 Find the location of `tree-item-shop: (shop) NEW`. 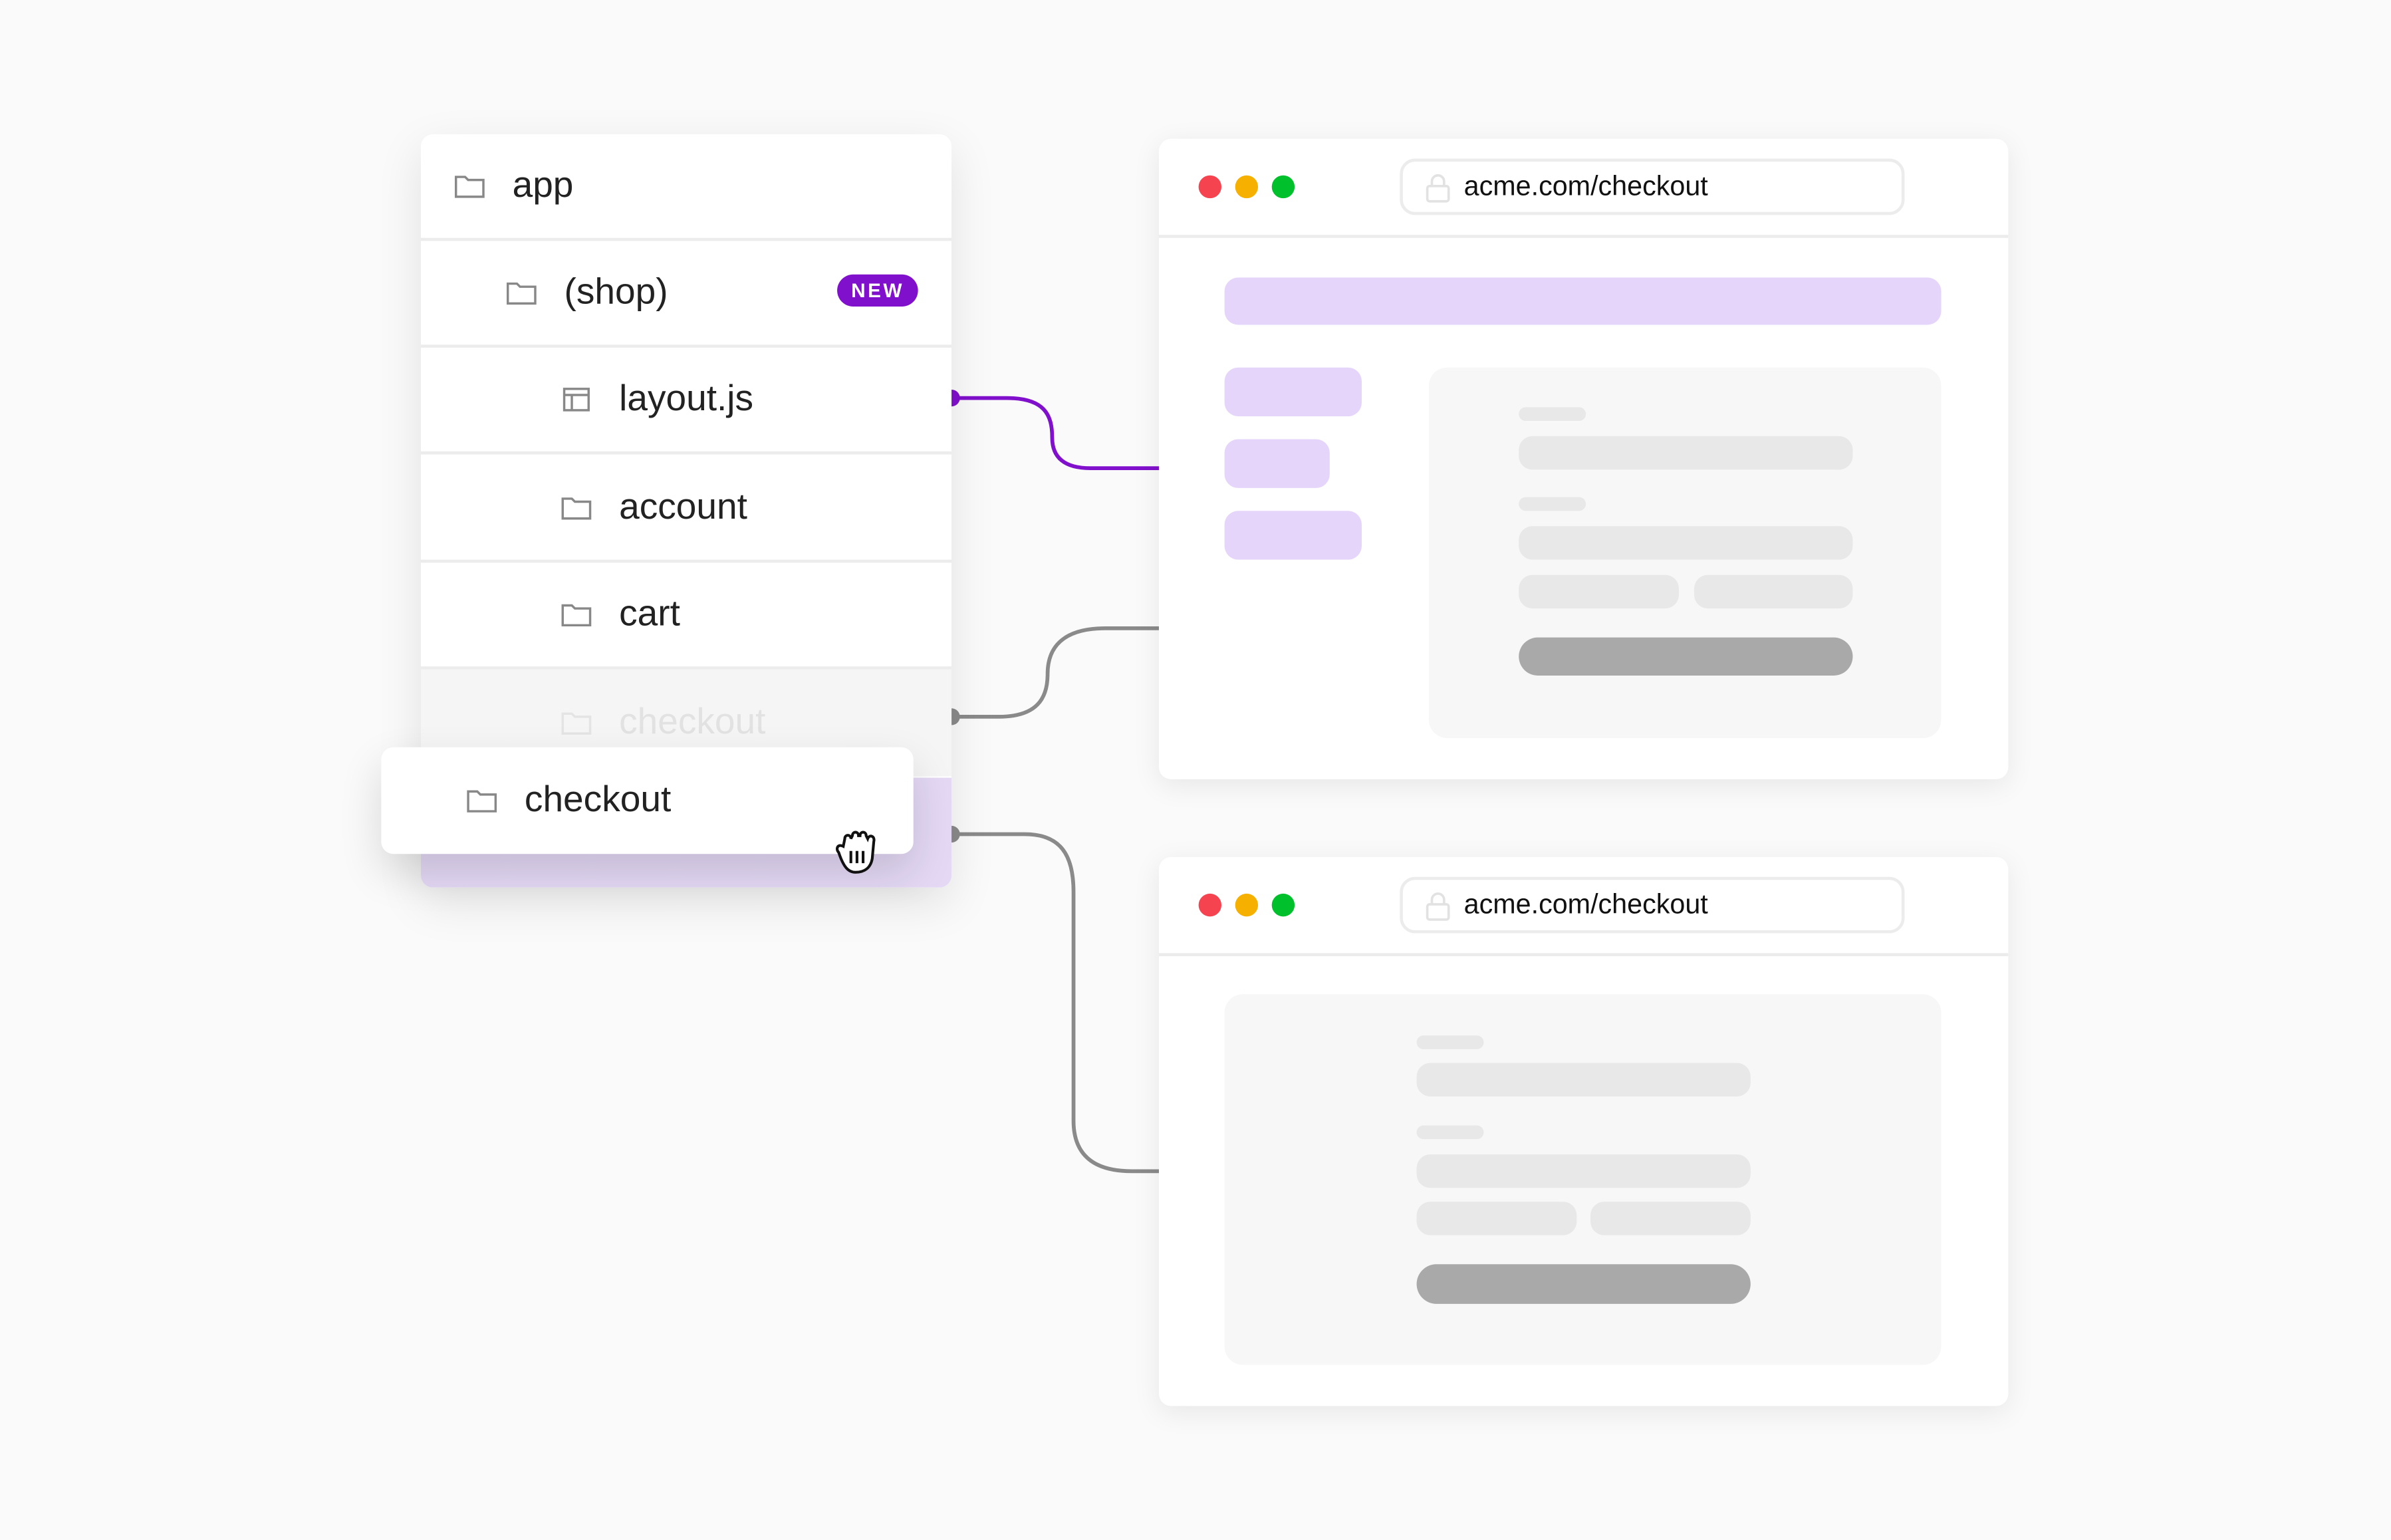

tree-item-shop: (shop) NEW is located at coordinates (686, 294).